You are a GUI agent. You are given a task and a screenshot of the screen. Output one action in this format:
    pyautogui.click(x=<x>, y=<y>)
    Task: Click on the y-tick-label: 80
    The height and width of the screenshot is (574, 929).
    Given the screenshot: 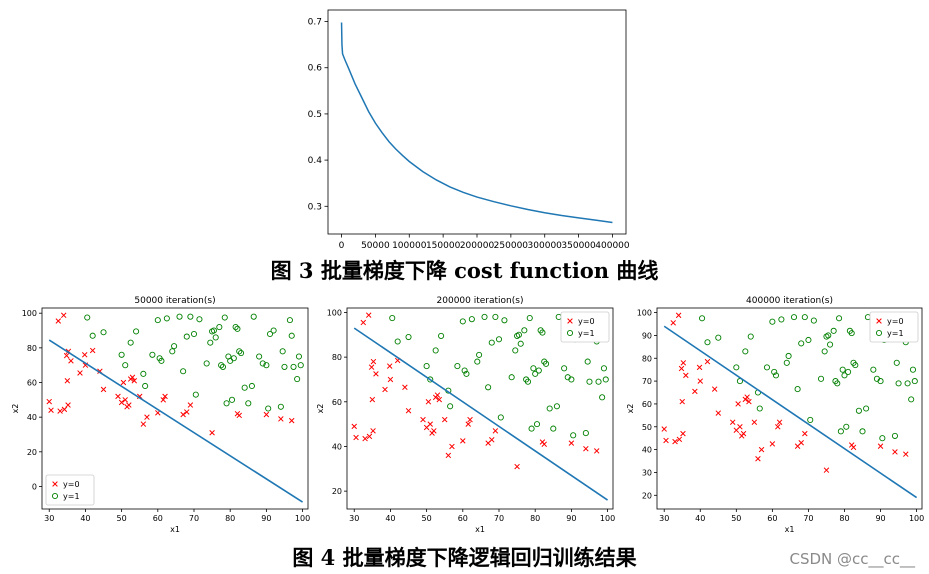 What is the action you would take?
    pyautogui.click(x=32, y=348)
    